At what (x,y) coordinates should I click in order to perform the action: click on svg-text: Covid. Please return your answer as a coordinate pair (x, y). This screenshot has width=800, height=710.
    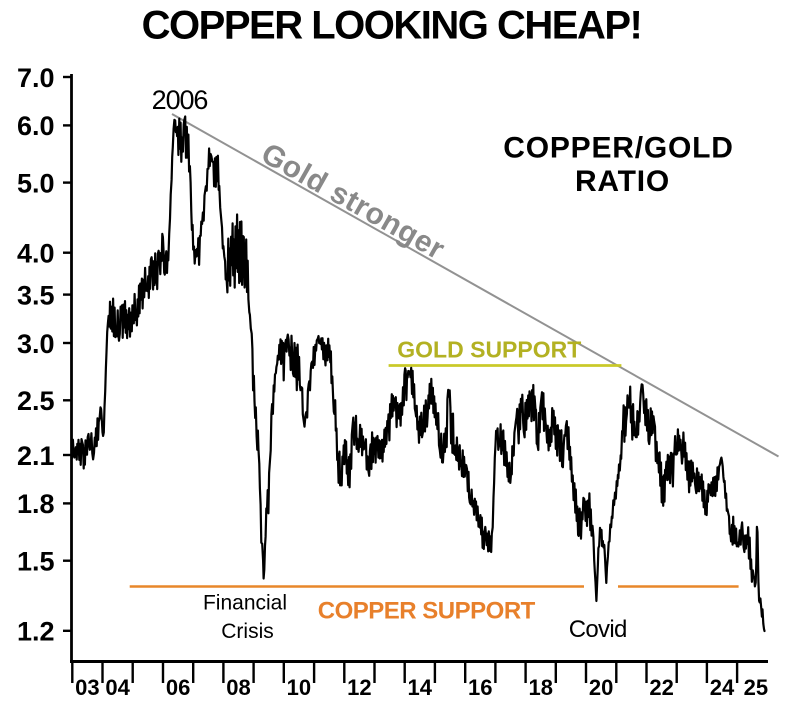
    Looking at the image, I should click on (598, 629).